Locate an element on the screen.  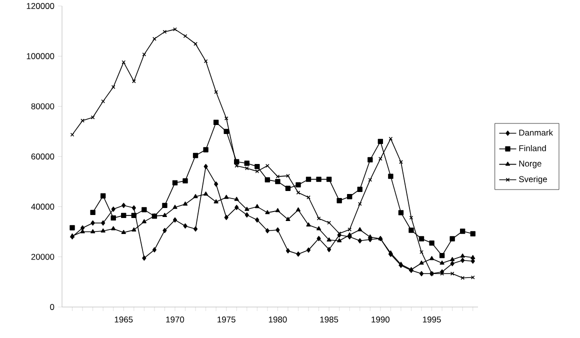
x-tick-label: 1995 is located at coordinates (432, 319).